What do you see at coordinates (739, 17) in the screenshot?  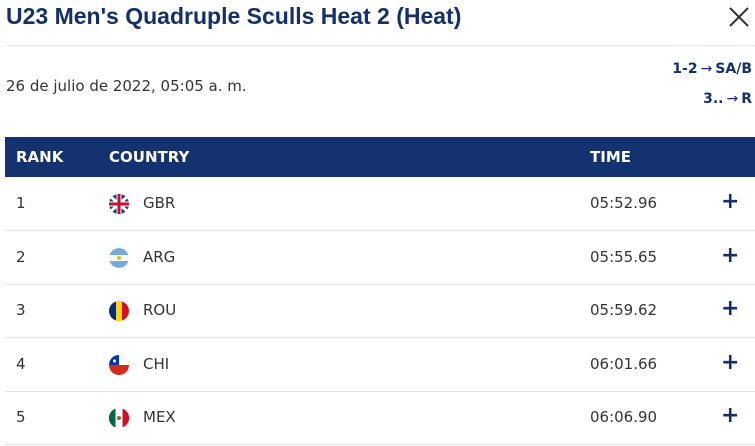 I see `close-button` at bounding box center [739, 17].